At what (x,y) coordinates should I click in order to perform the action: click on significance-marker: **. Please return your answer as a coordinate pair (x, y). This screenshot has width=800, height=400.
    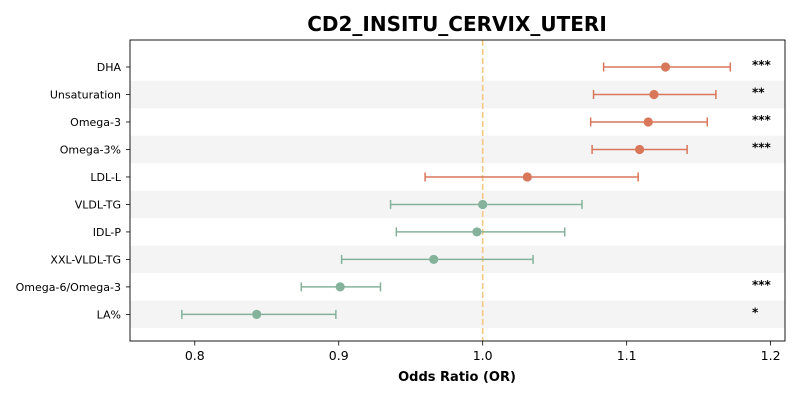
    Looking at the image, I should click on (758, 92).